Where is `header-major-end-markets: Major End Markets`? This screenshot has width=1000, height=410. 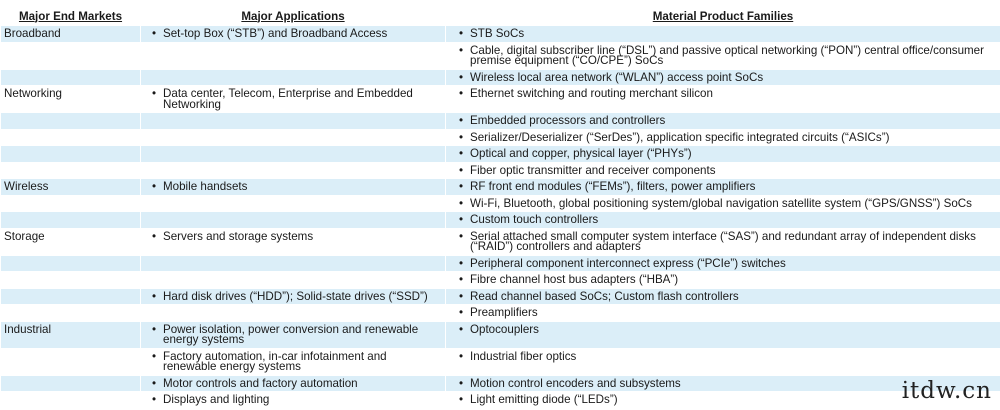
header-major-end-markets: Major End Markets is located at coordinates (70, 16).